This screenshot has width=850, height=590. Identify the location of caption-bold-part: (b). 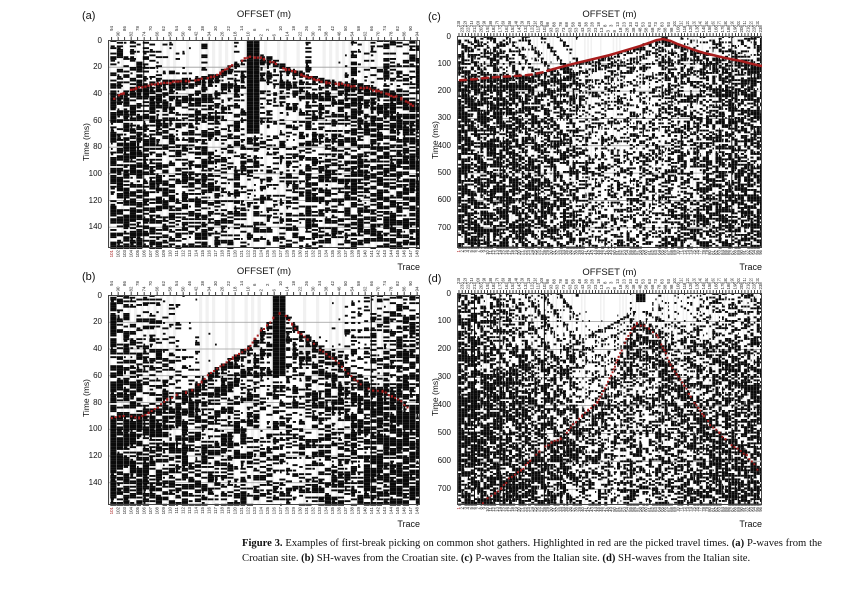
(308, 558).